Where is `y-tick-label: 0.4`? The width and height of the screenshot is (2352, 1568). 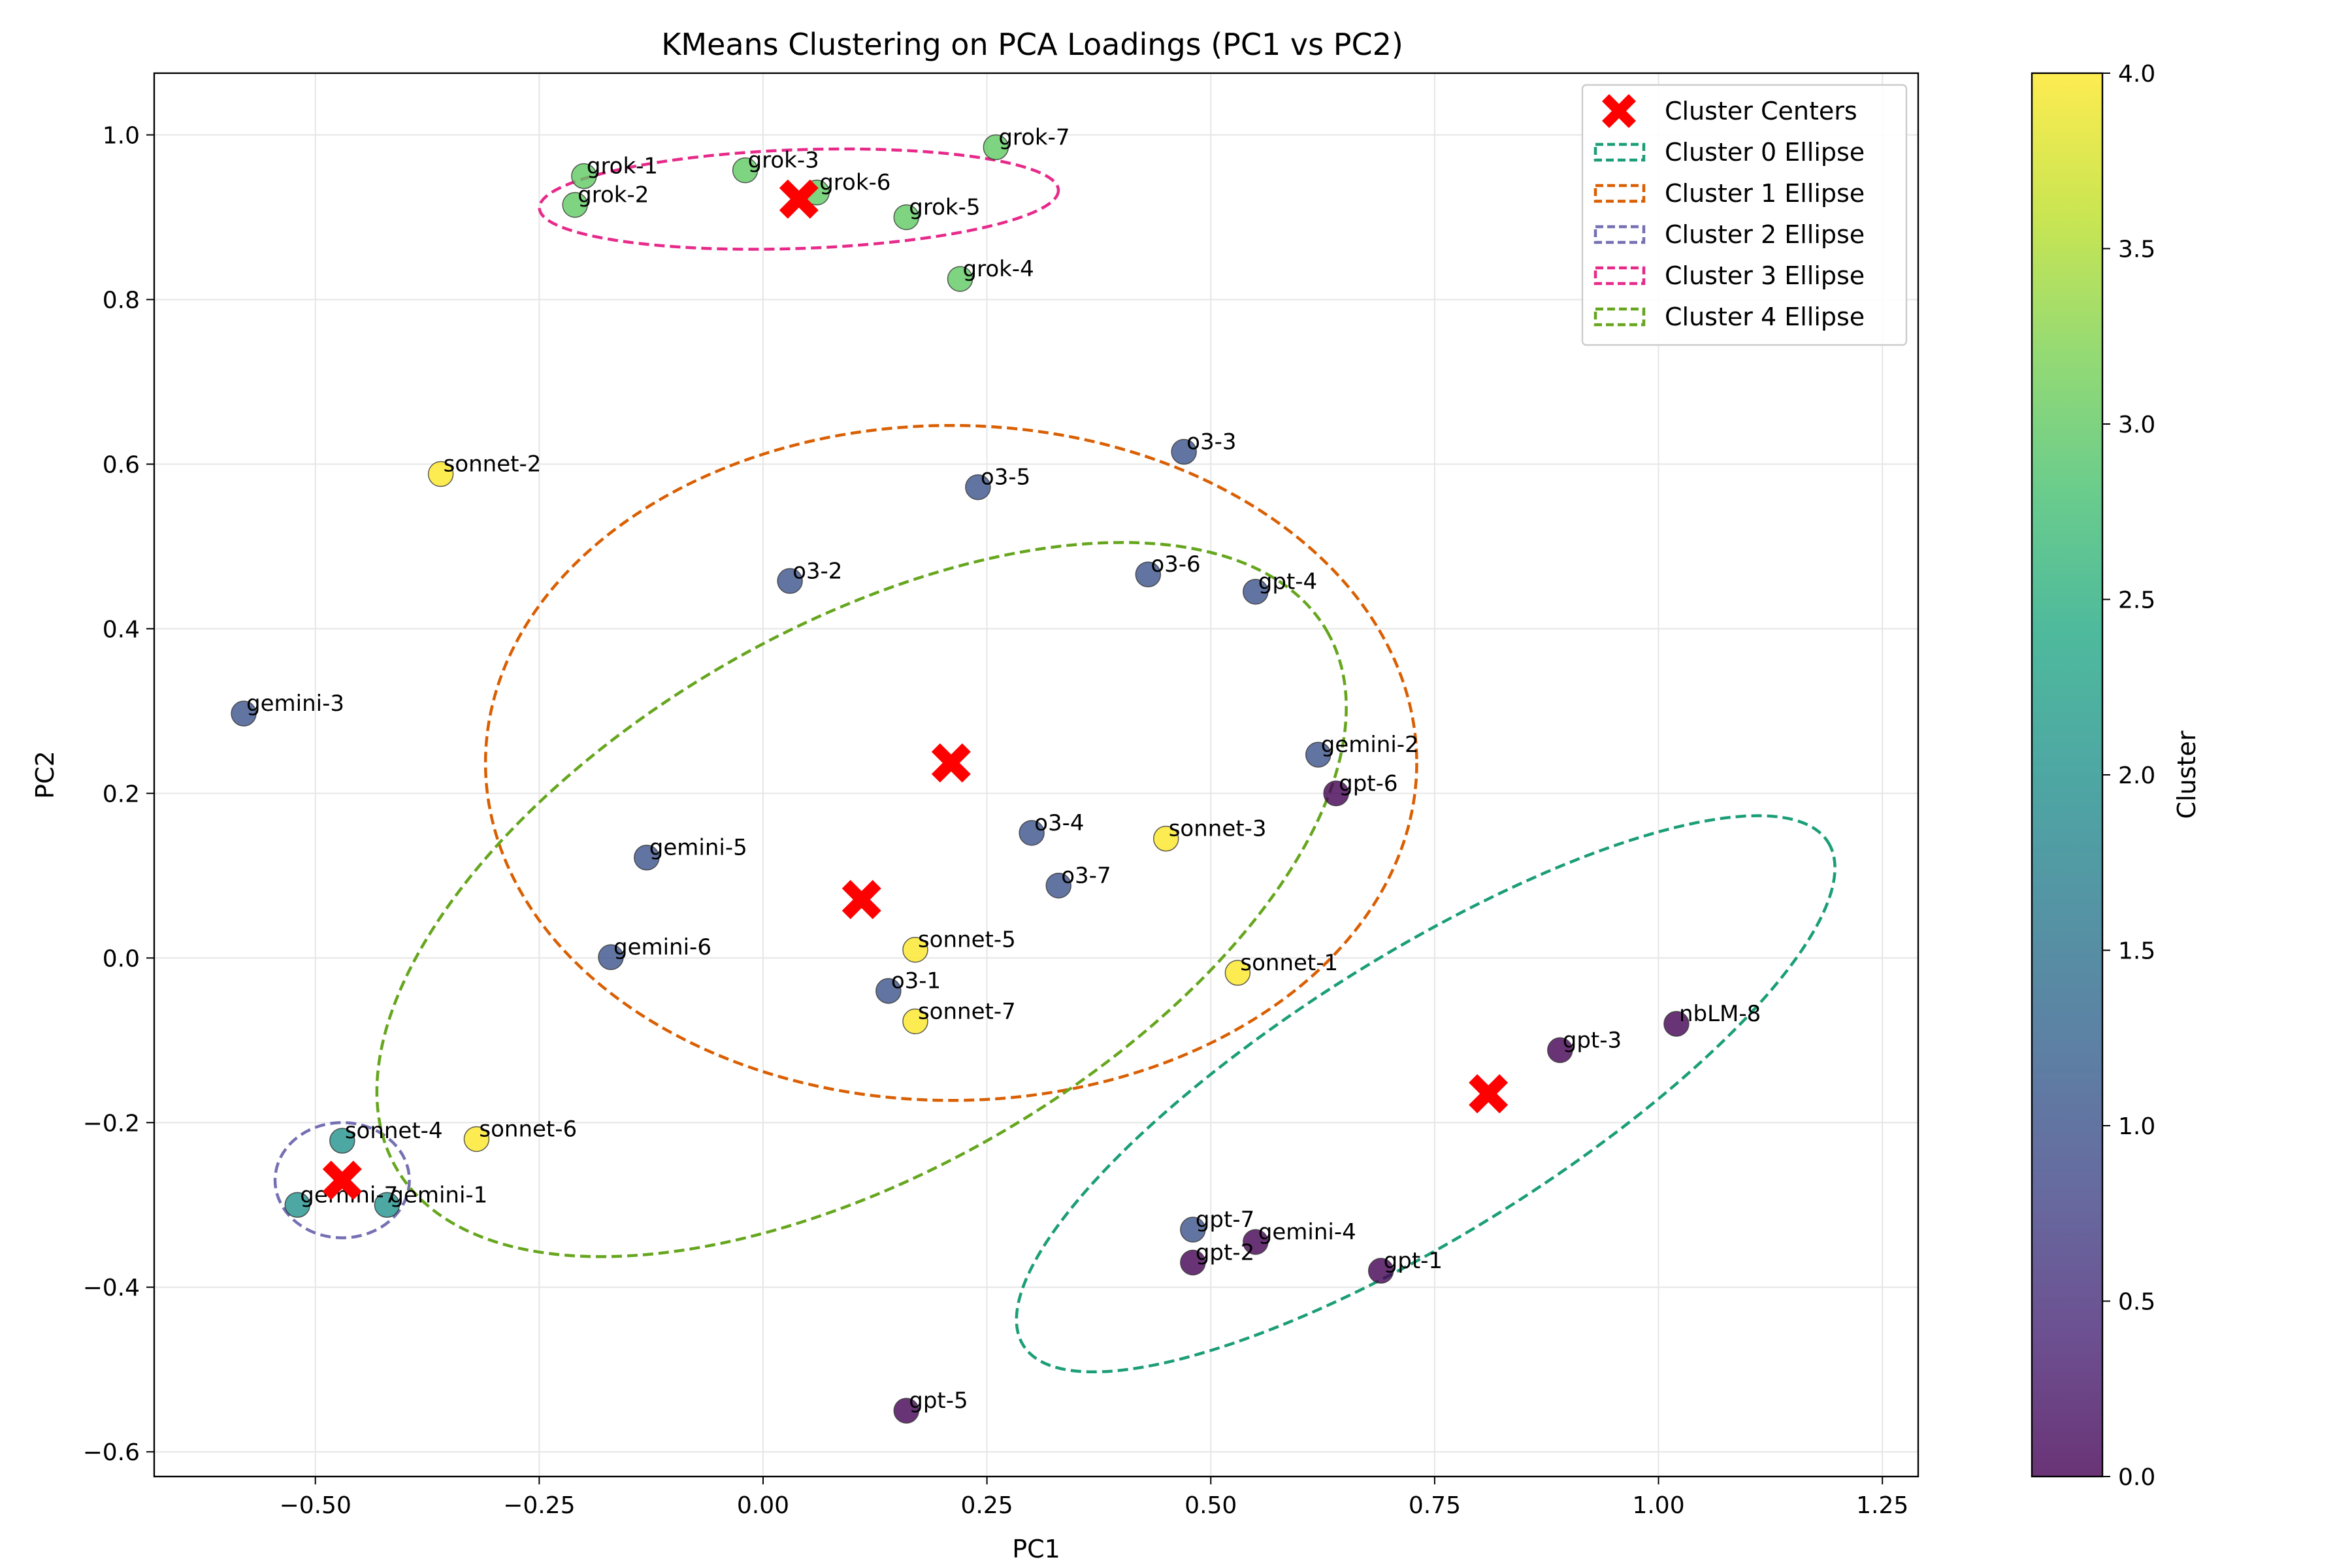 y-tick-label: 0.4 is located at coordinates (121, 629).